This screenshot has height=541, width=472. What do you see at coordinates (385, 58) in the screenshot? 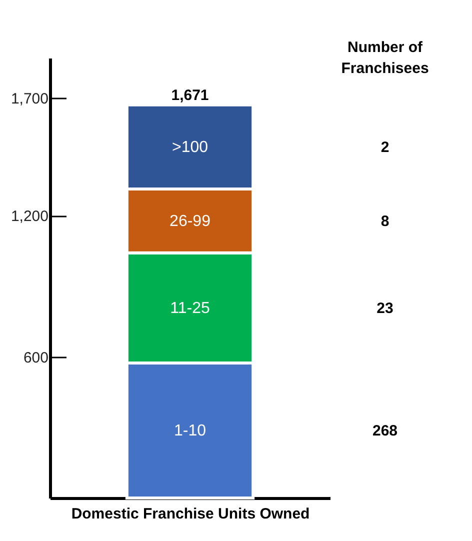
I see `text: Number of Franchisees` at bounding box center [385, 58].